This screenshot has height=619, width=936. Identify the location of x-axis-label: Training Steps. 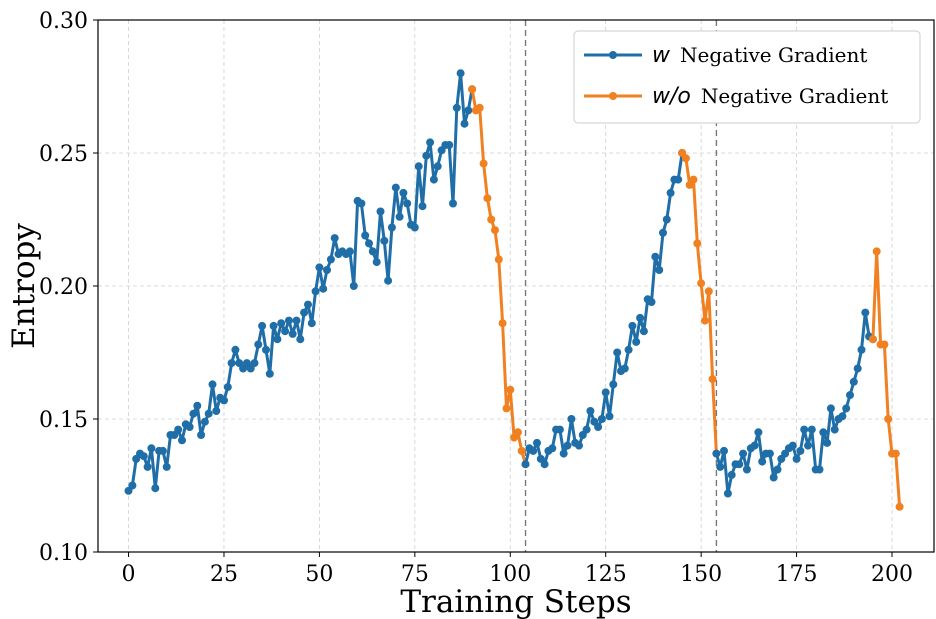
(515, 601).